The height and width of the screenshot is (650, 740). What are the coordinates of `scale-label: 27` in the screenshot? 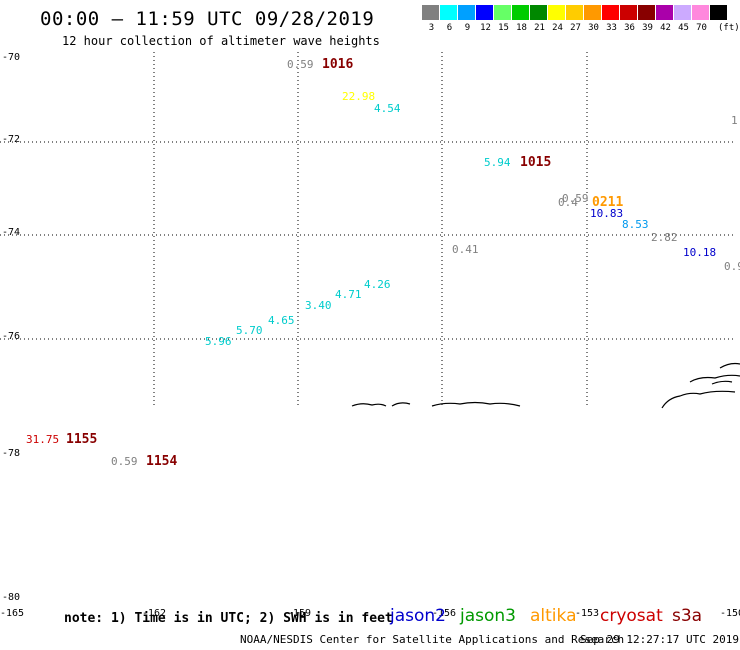 It's located at (575, 28).